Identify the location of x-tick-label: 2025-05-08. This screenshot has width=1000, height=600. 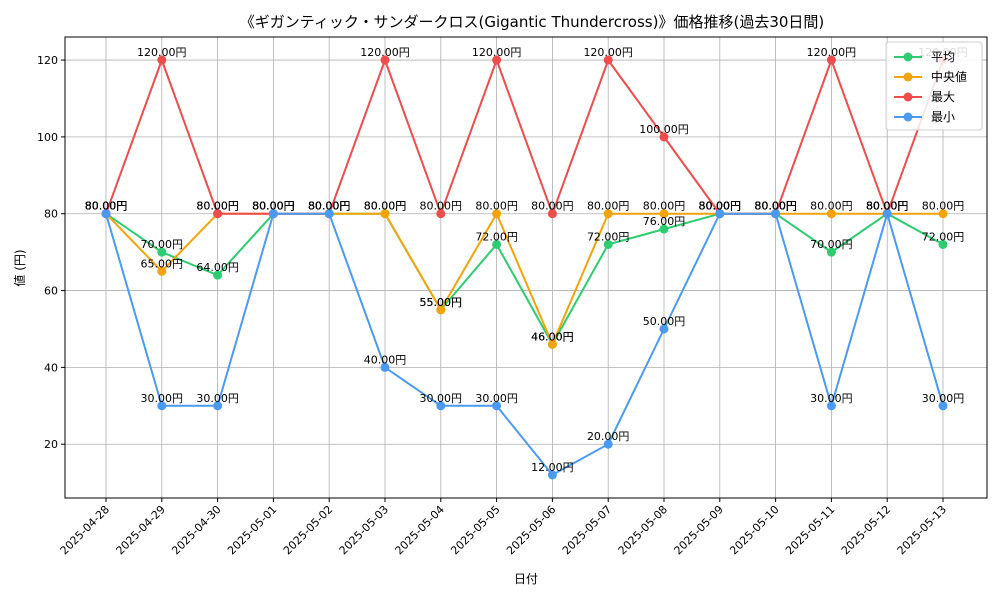
(643, 530).